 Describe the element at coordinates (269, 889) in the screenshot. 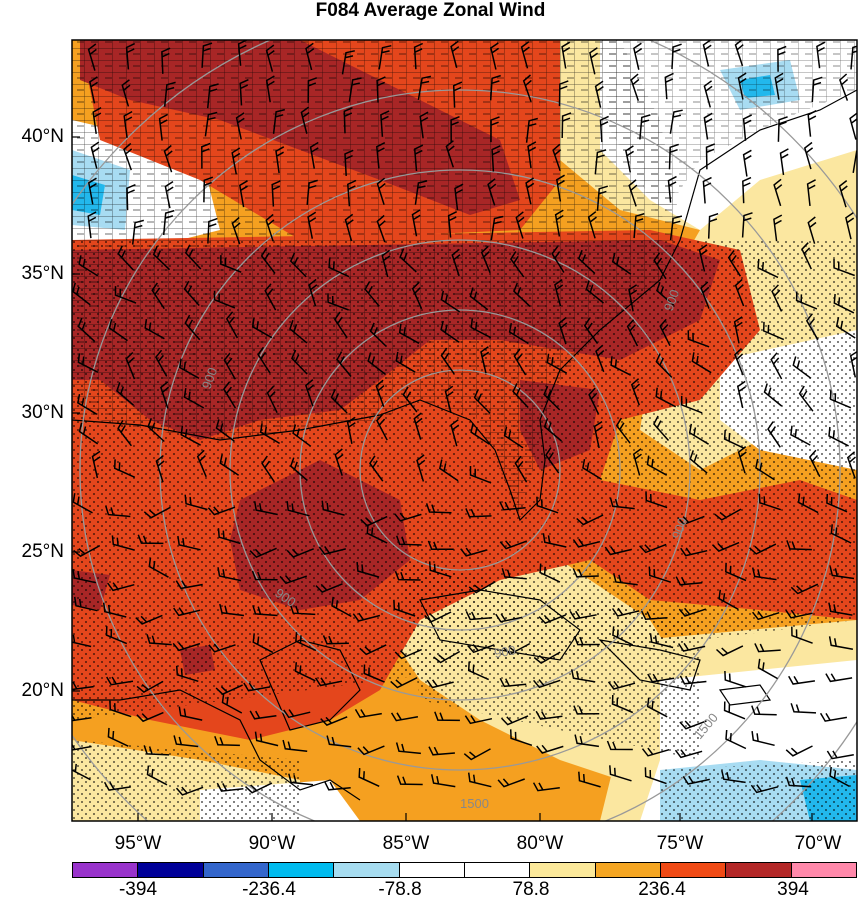

I see `colorbar-label: -236.4` at that location.